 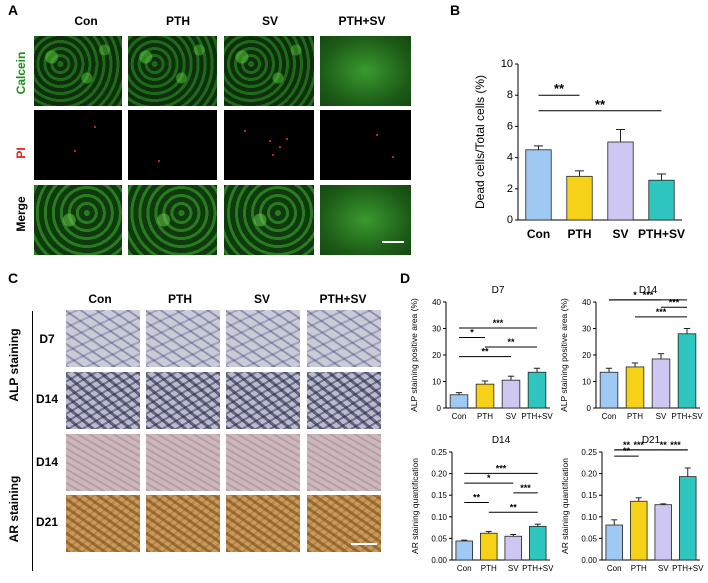 I want to click on panel-c-col-sv: SV, so click(x=261, y=299).